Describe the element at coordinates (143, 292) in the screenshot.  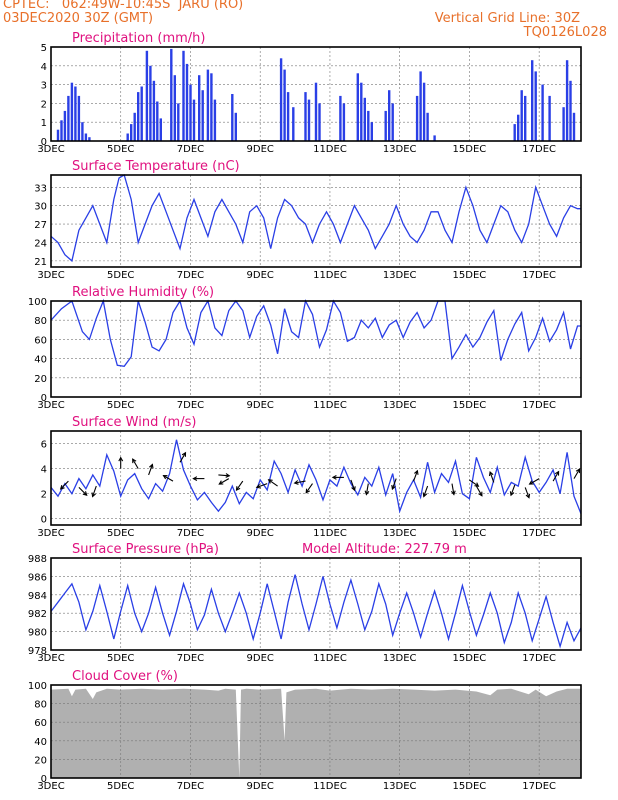
I see `panel-title: Relative Humidity (%)` at that location.